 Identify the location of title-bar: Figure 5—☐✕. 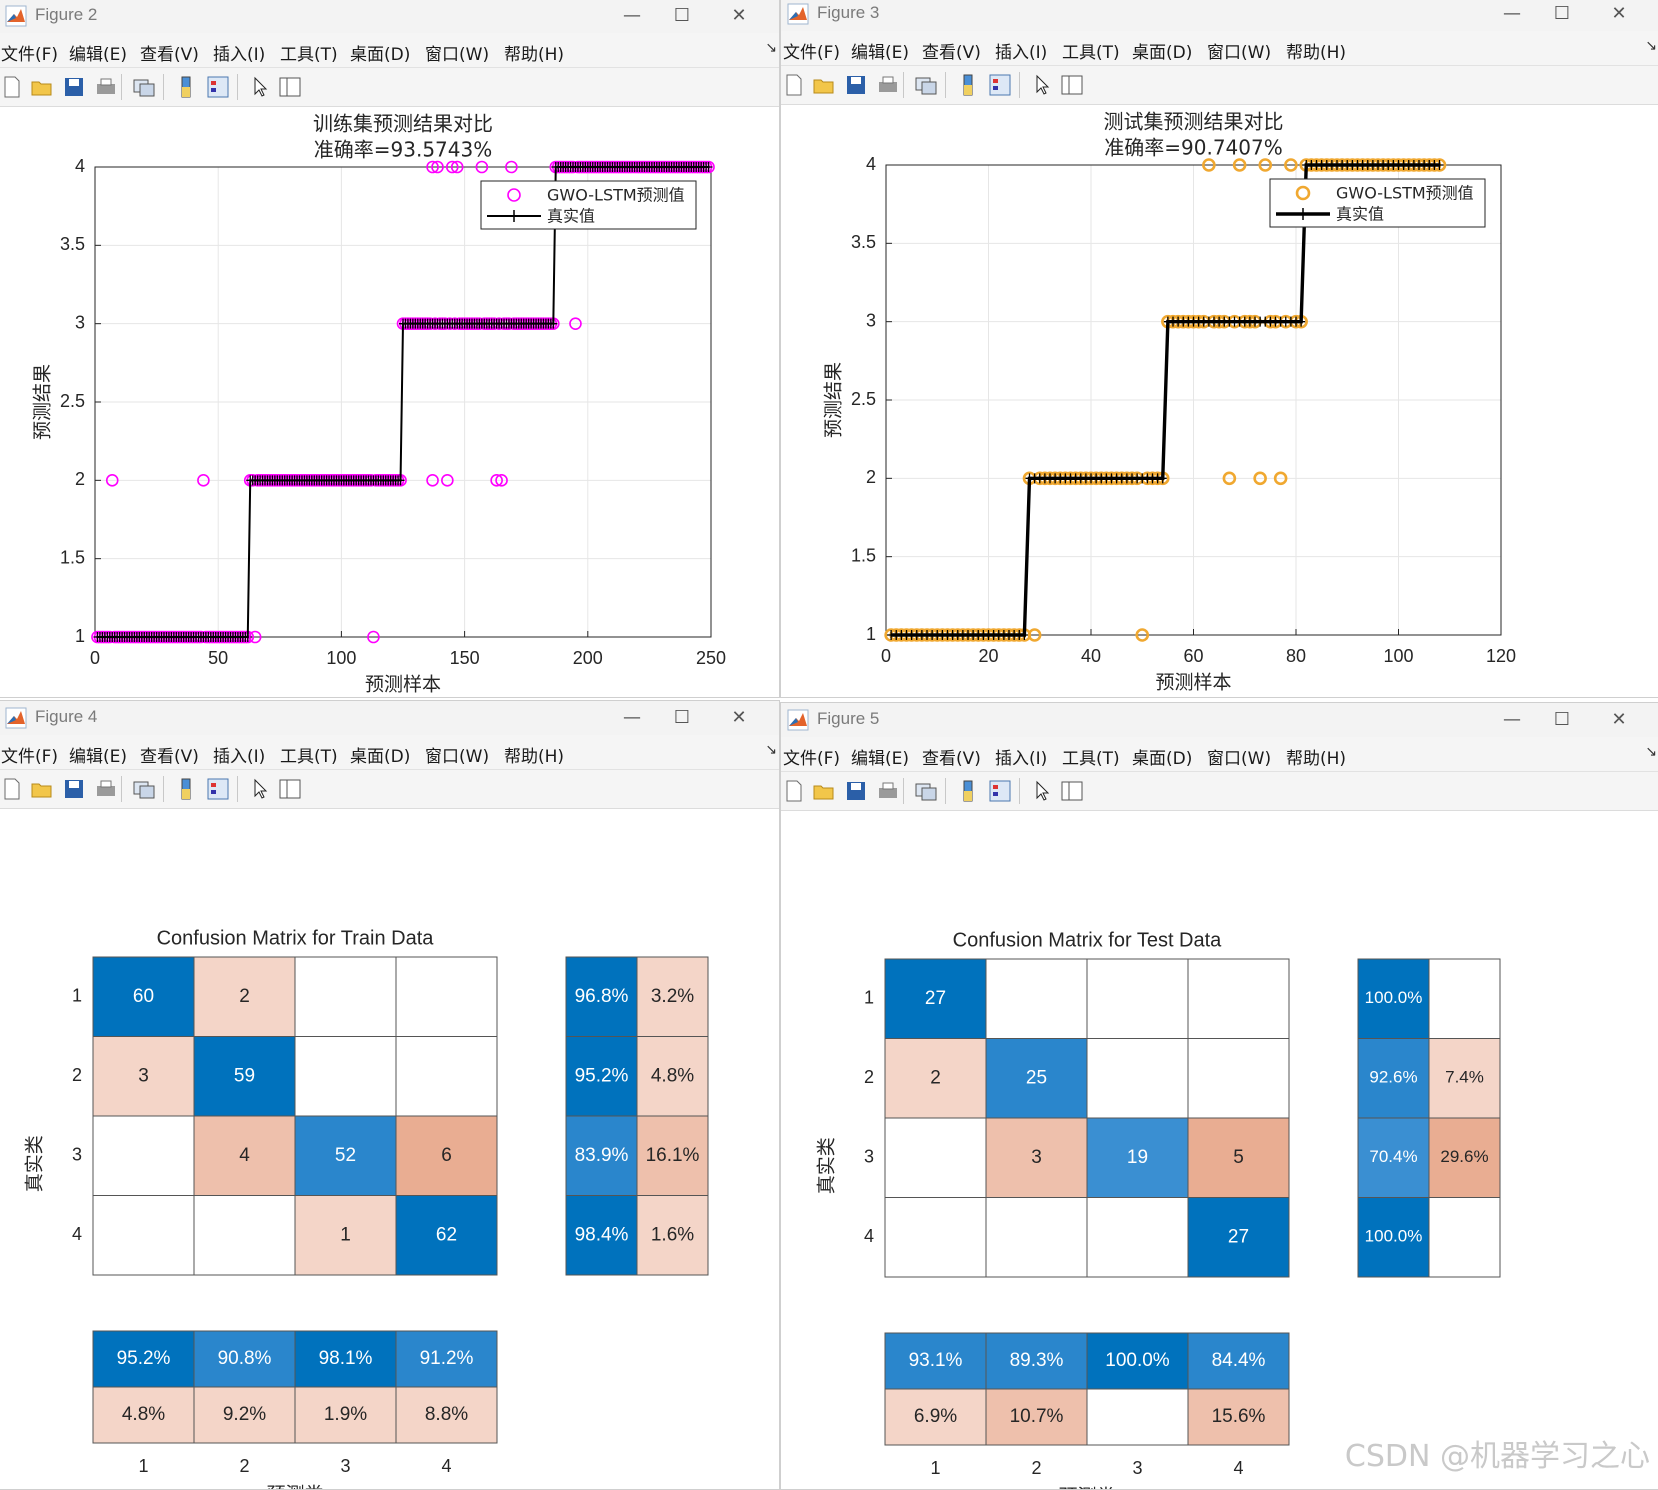
(1219, 720).